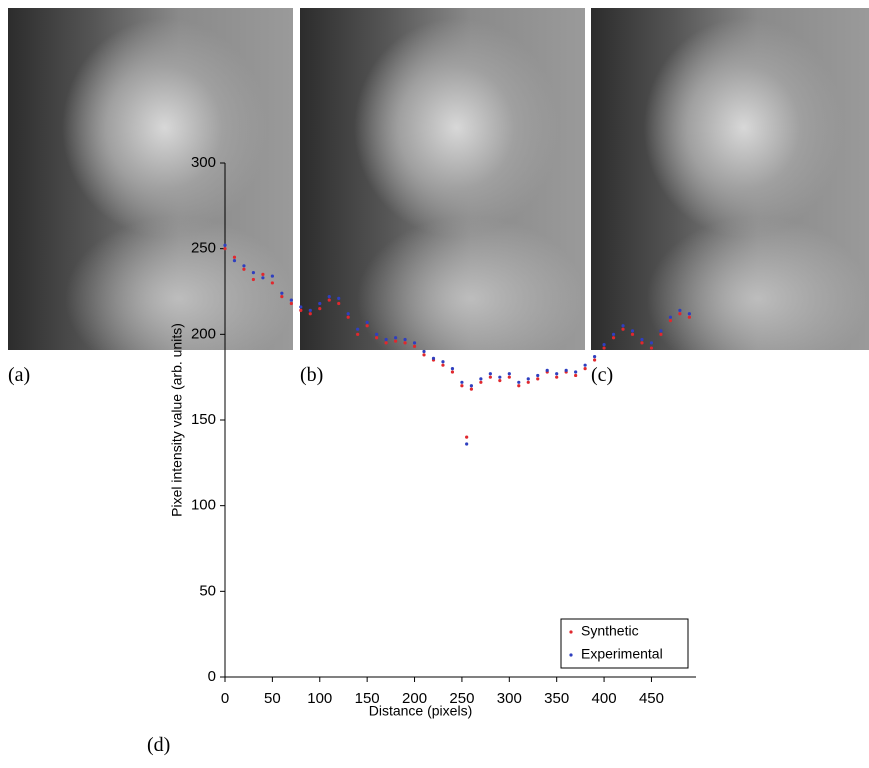 The height and width of the screenshot is (768, 869). I want to click on x-tick-label: 350, so click(556, 698).